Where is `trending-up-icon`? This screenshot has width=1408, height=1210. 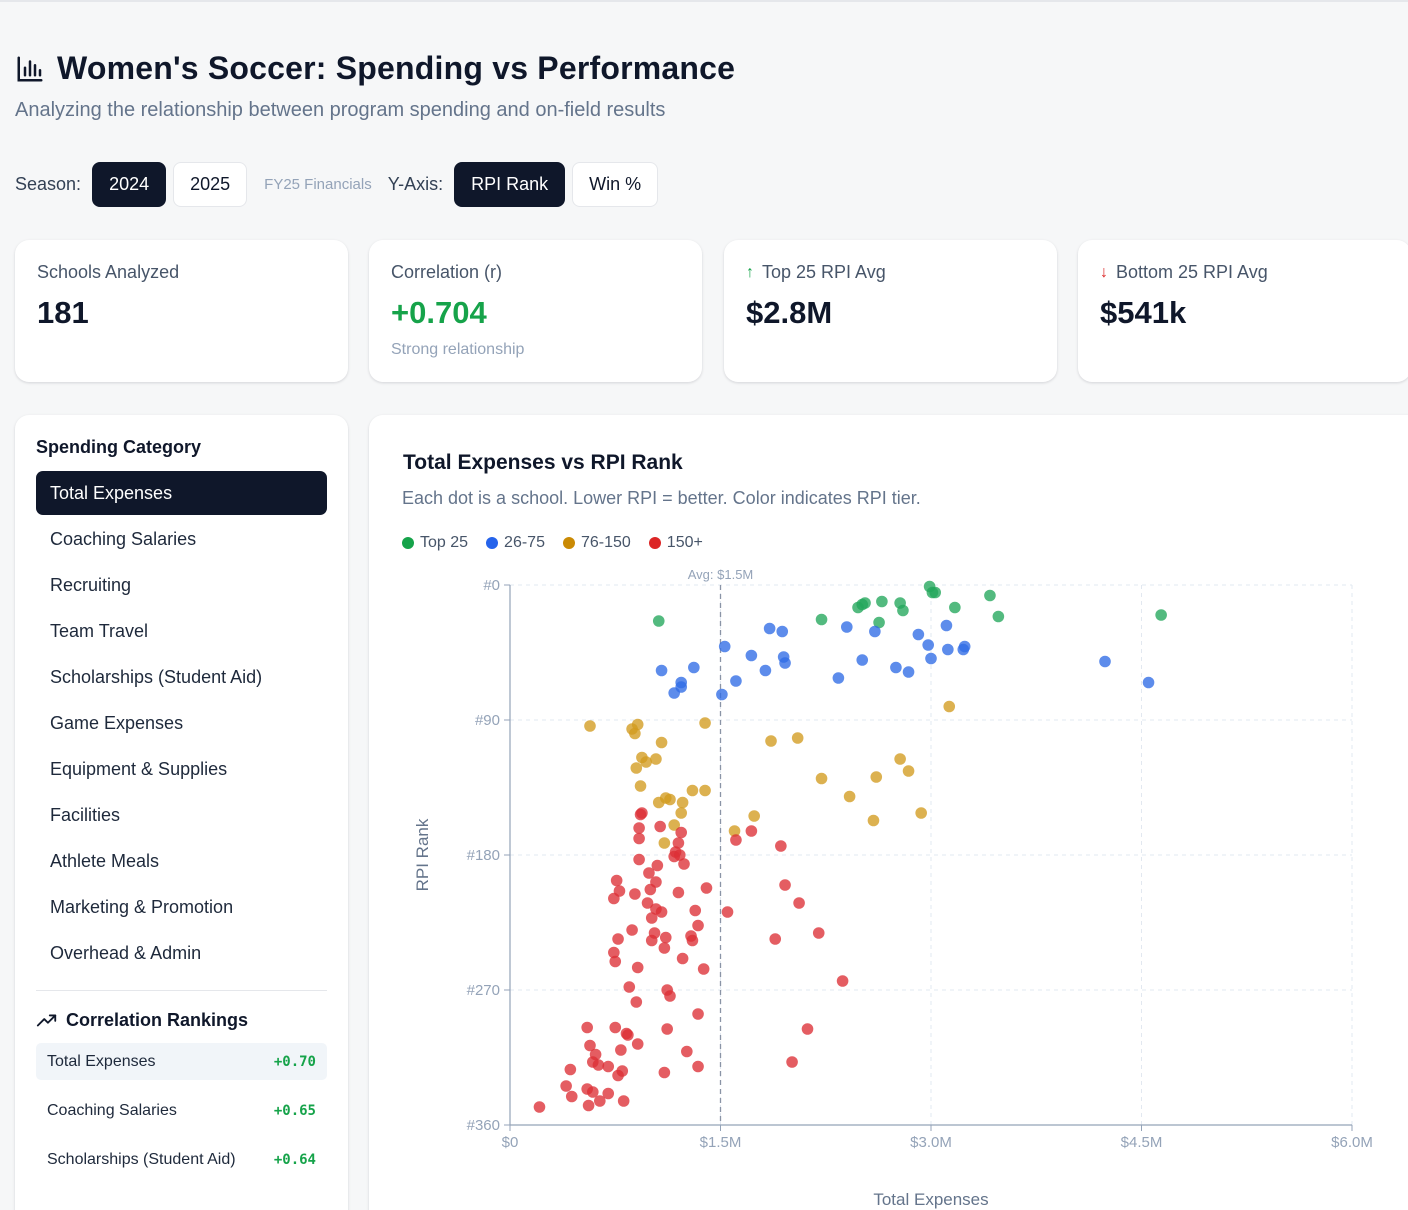
trending-up-icon is located at coordinates (46, 1020).